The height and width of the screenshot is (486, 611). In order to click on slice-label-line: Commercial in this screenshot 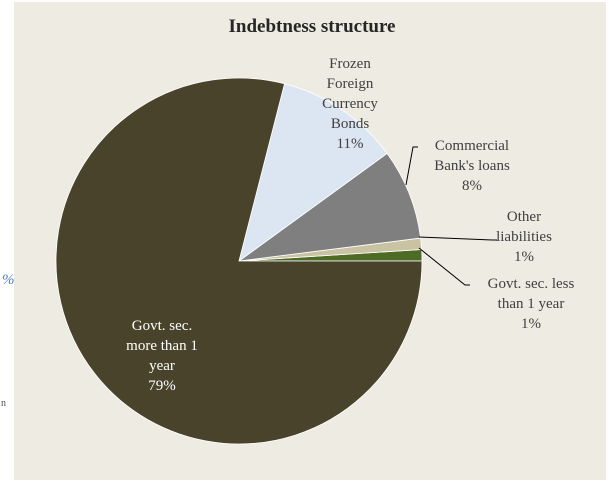, I will do `click(472, 146)`.